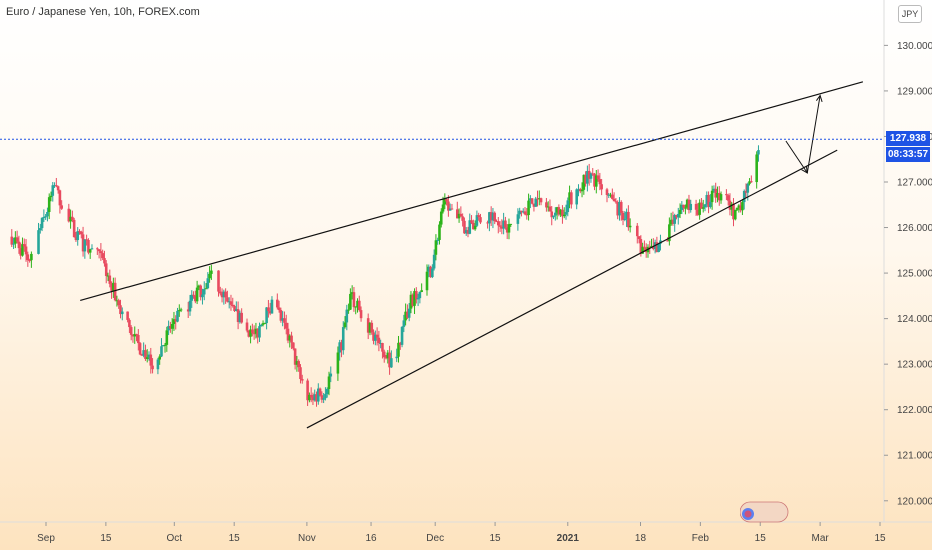 The height and width of the screenshot is (550, 932). Describe the element at coordinates (496, 538) in the screenshot. I see `x-tick-label: 15` at that location.